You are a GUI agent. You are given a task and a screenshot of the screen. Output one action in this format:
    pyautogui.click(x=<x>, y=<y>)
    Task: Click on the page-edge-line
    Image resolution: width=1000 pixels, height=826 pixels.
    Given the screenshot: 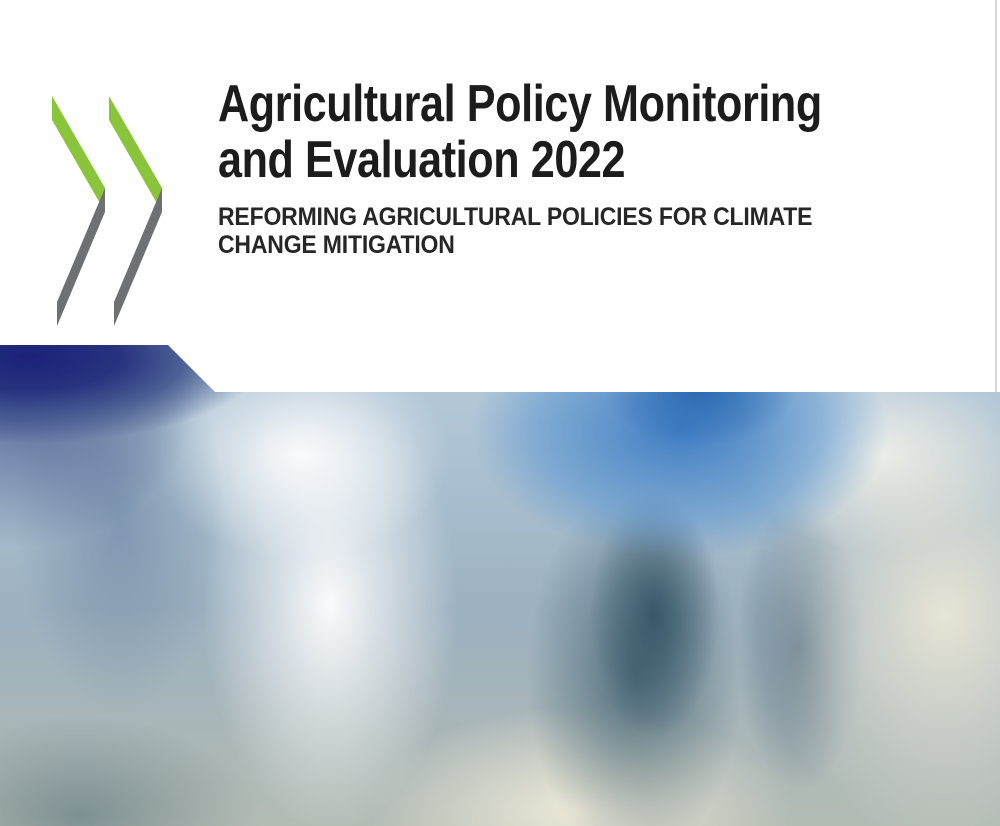 What is the action you would take?
    pyautogui.click(x=996, y=196)
    